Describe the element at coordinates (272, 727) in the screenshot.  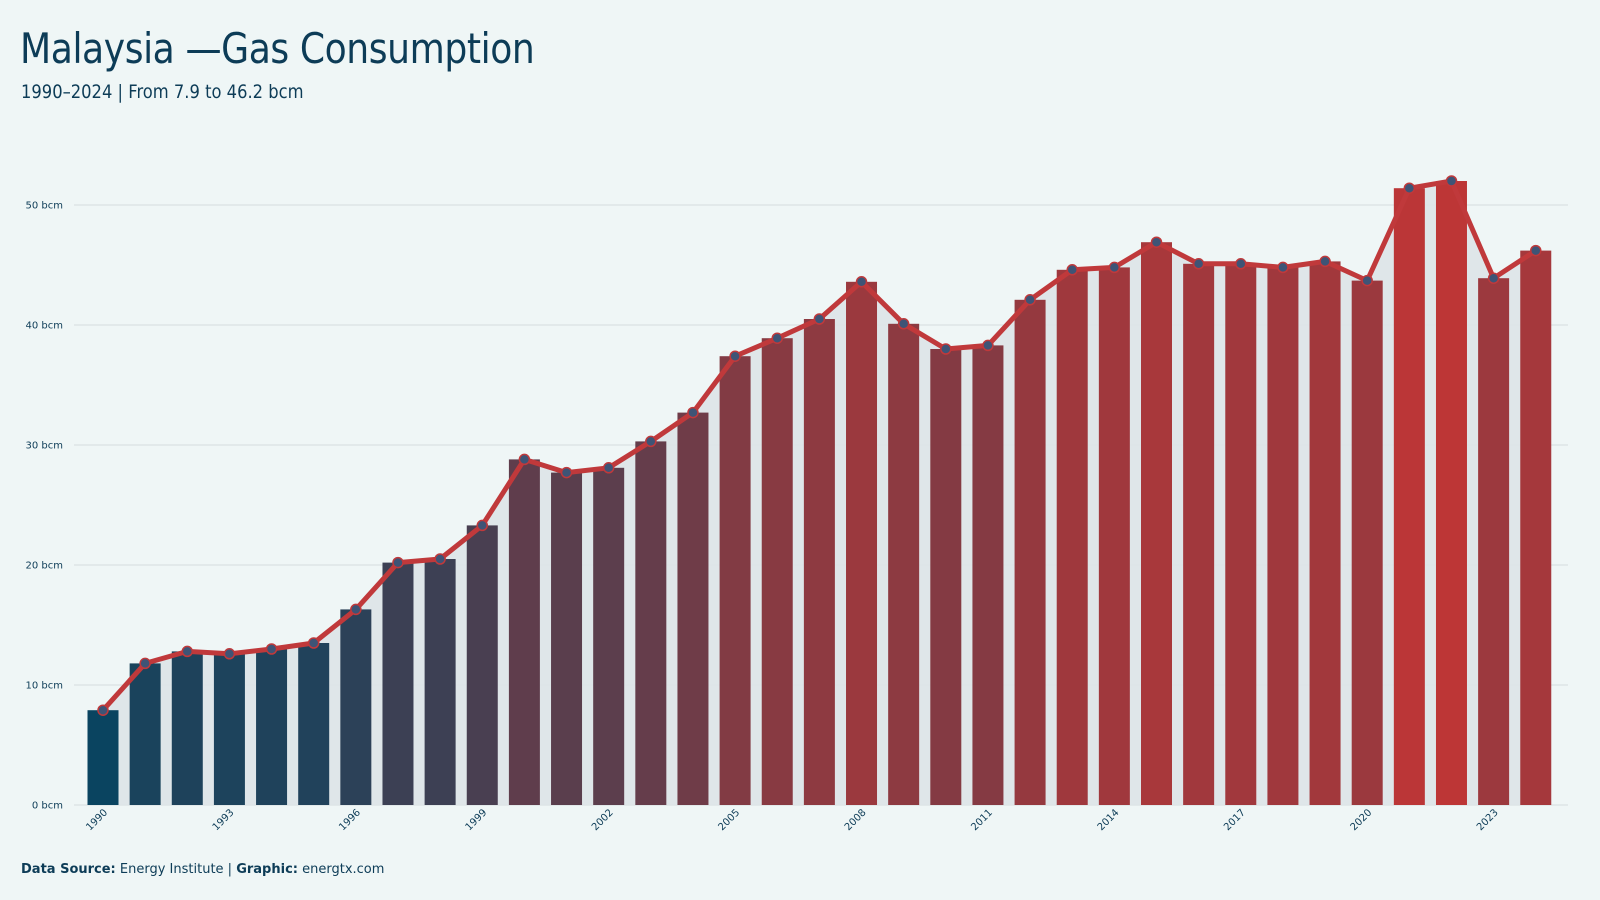
I see `bar-1994` at that location.